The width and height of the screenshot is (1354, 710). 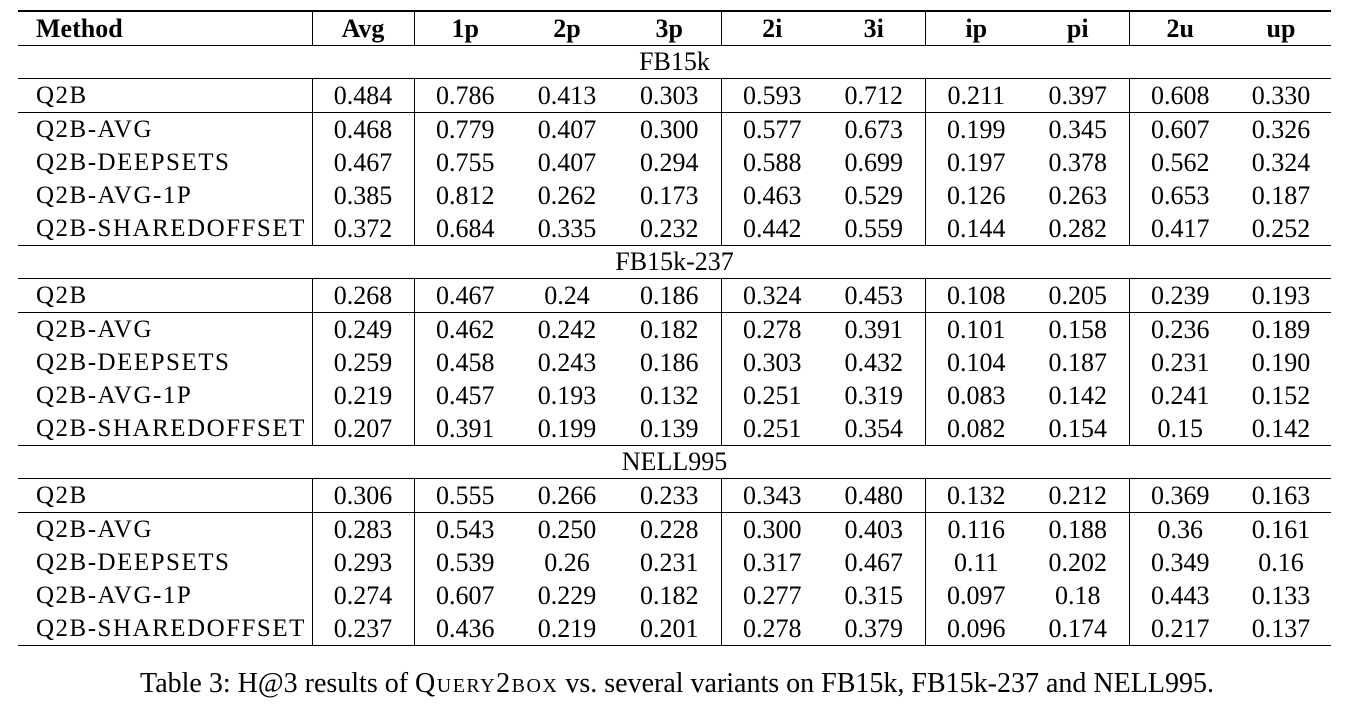 I want to click on value-cell-1p: 0.436, so click(x=465, y=629).